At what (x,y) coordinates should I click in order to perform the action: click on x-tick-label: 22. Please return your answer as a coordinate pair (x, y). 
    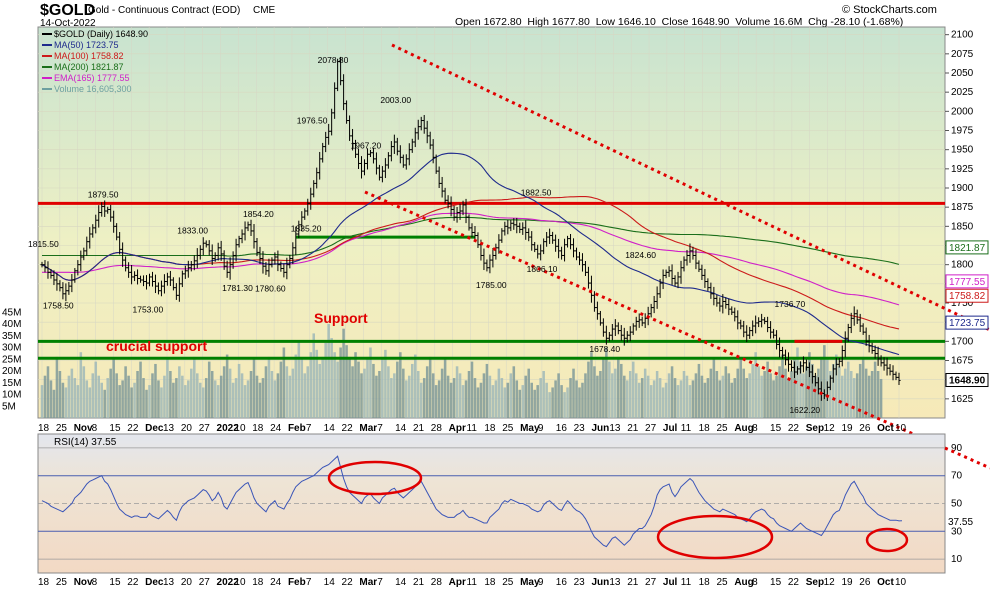
    Looking at the image, I should click on (794, 582).